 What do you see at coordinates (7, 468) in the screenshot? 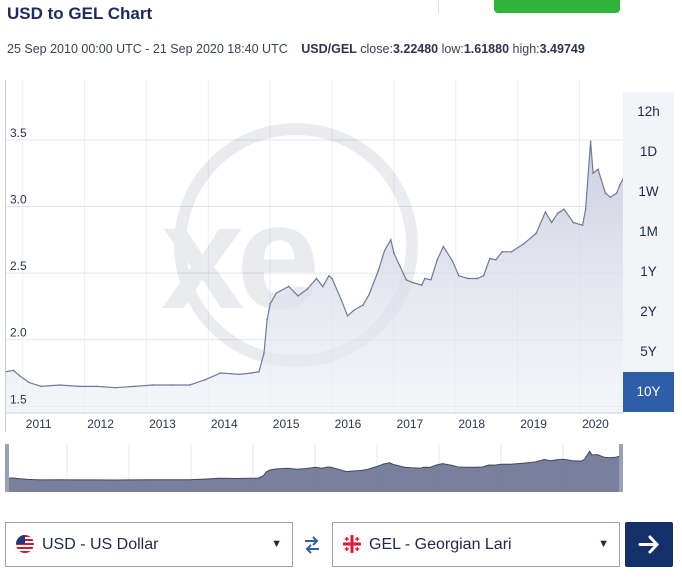
I see `navigator-handle-left` at bounding box center [7, 468].